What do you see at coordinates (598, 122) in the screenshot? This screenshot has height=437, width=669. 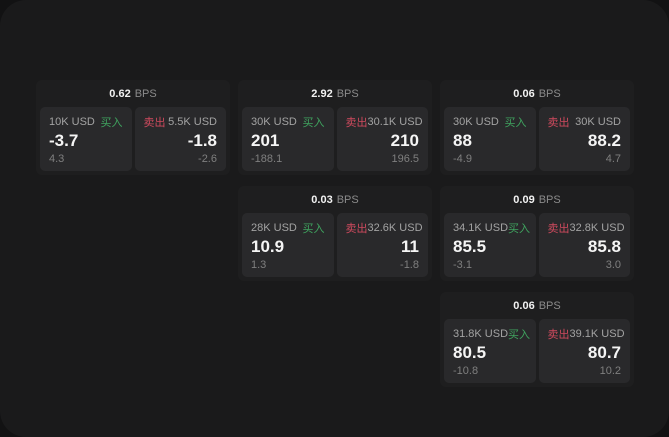 I see `sell-size: 30K USD` at bounding box center [598, 122].